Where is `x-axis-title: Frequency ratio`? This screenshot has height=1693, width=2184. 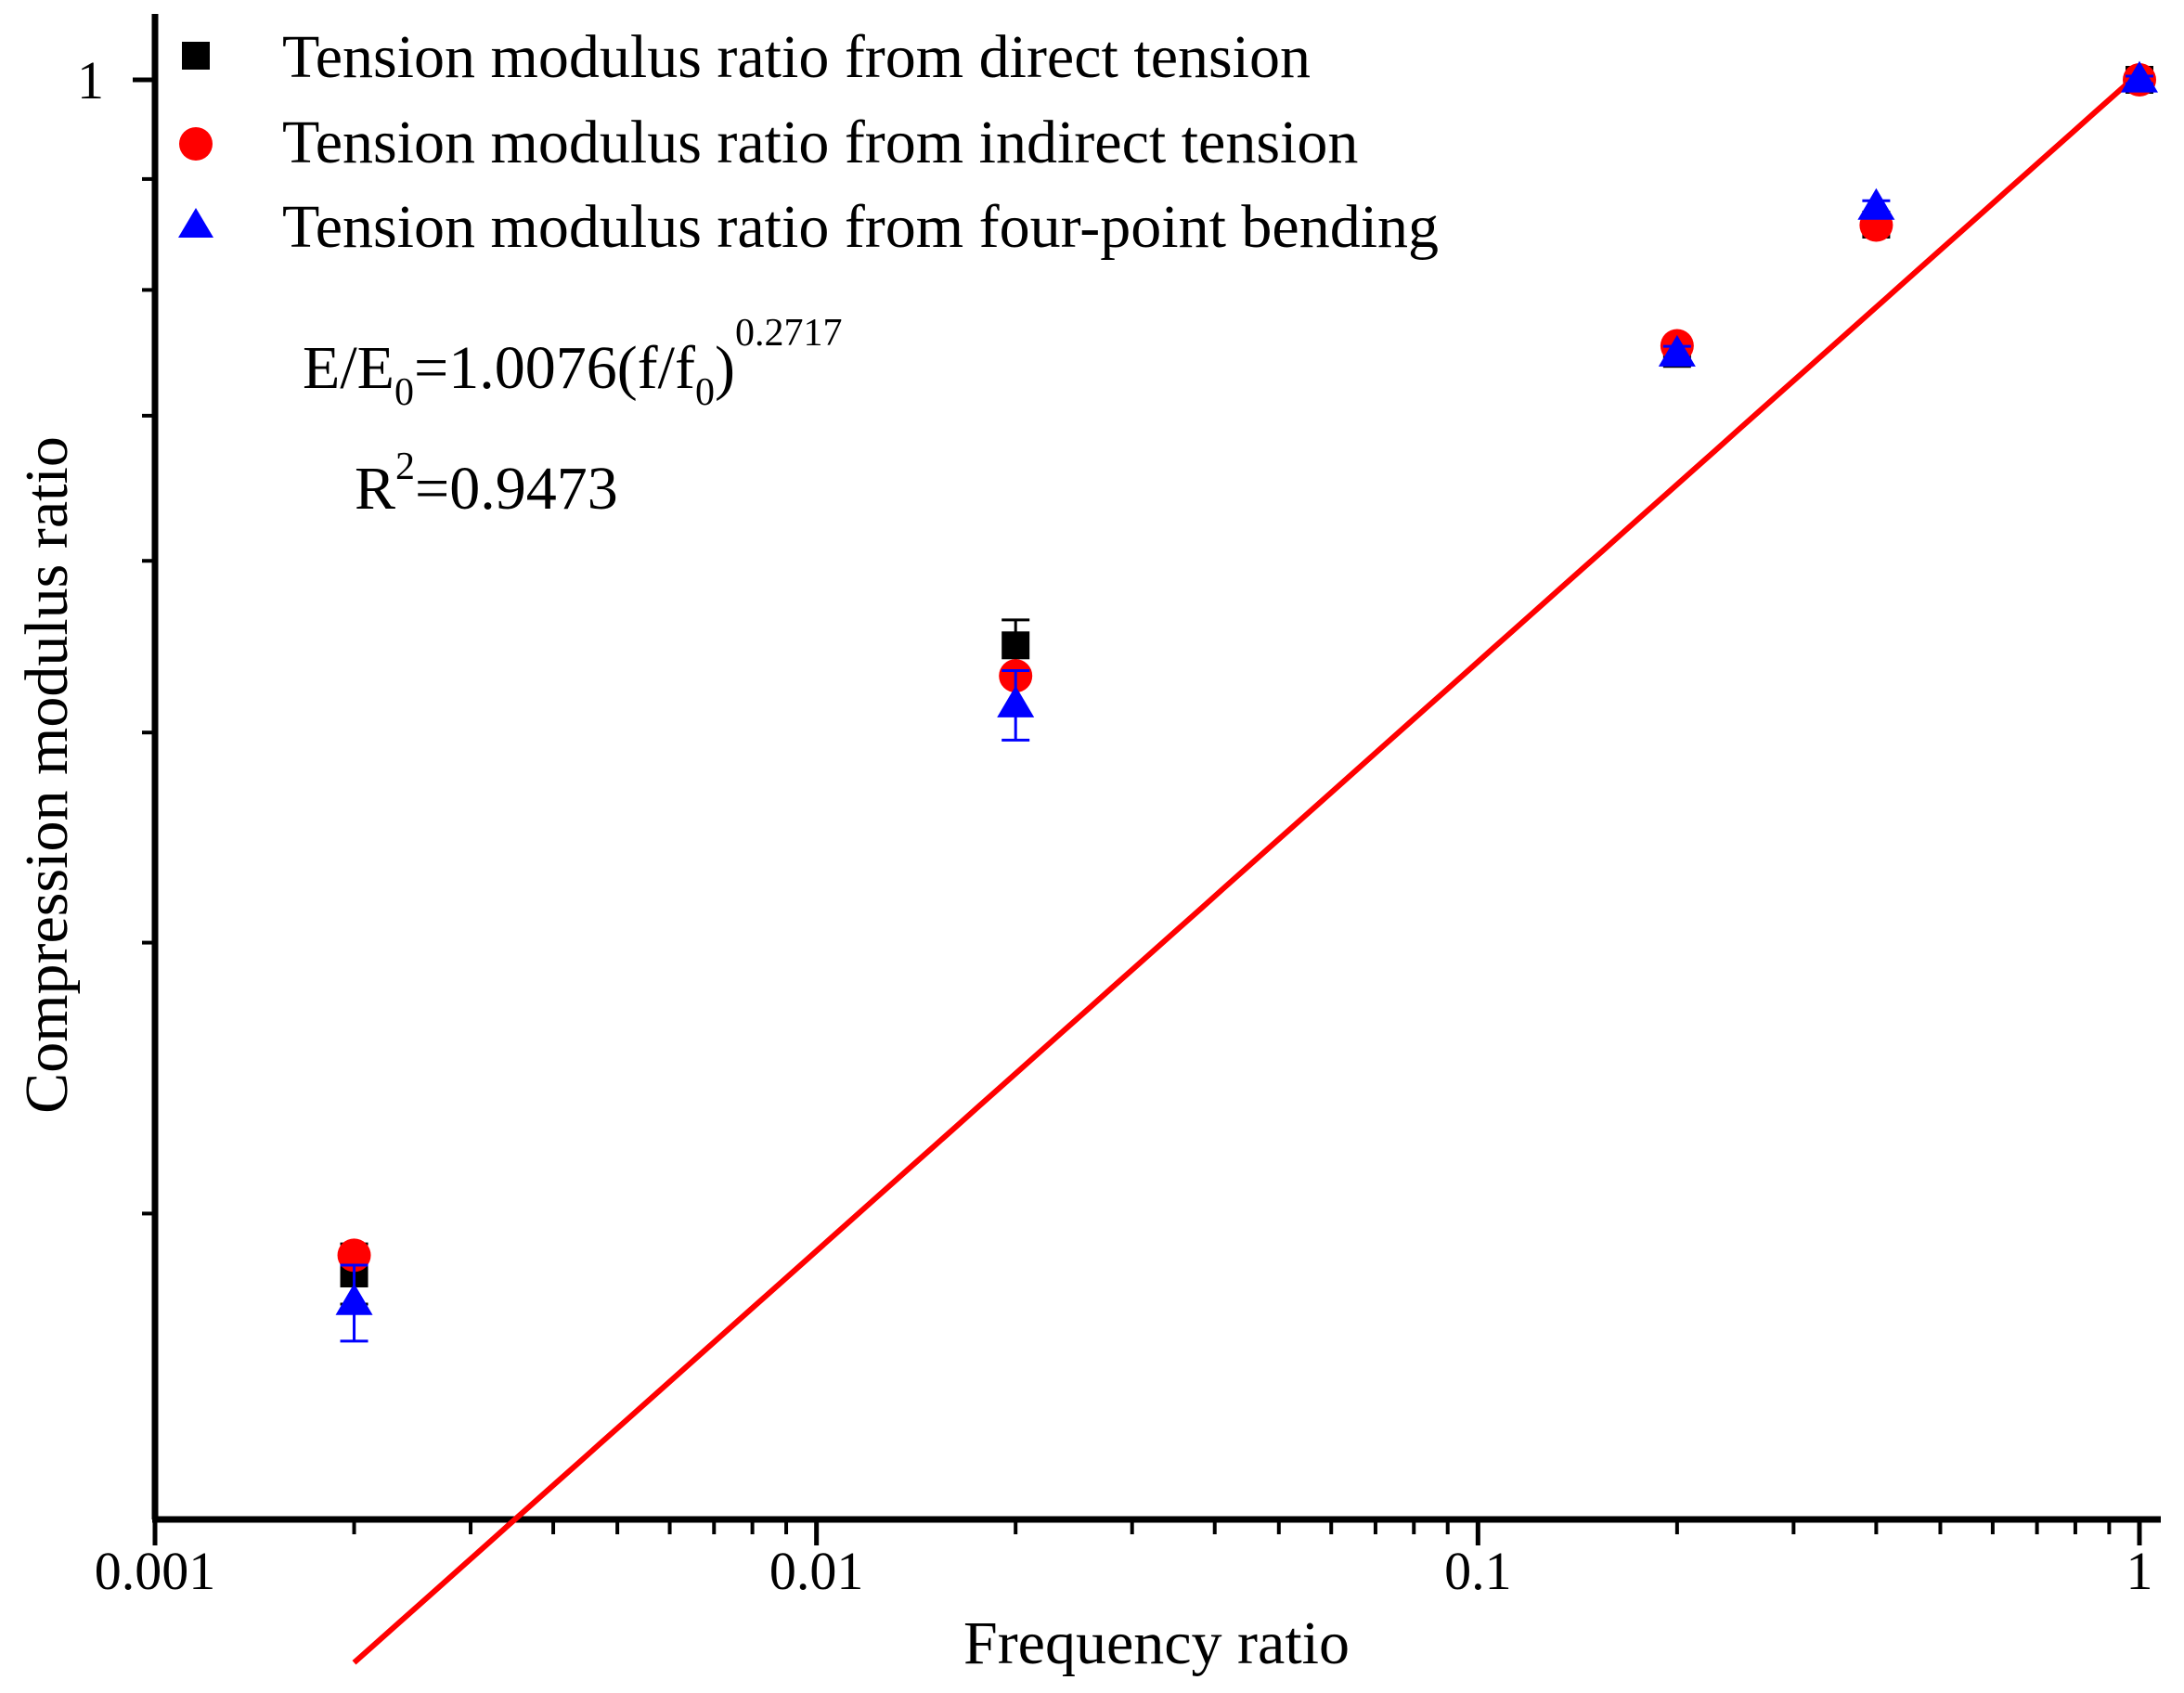
x-axis-title: Frequency ratio is located at coordinates (1156, 1643).